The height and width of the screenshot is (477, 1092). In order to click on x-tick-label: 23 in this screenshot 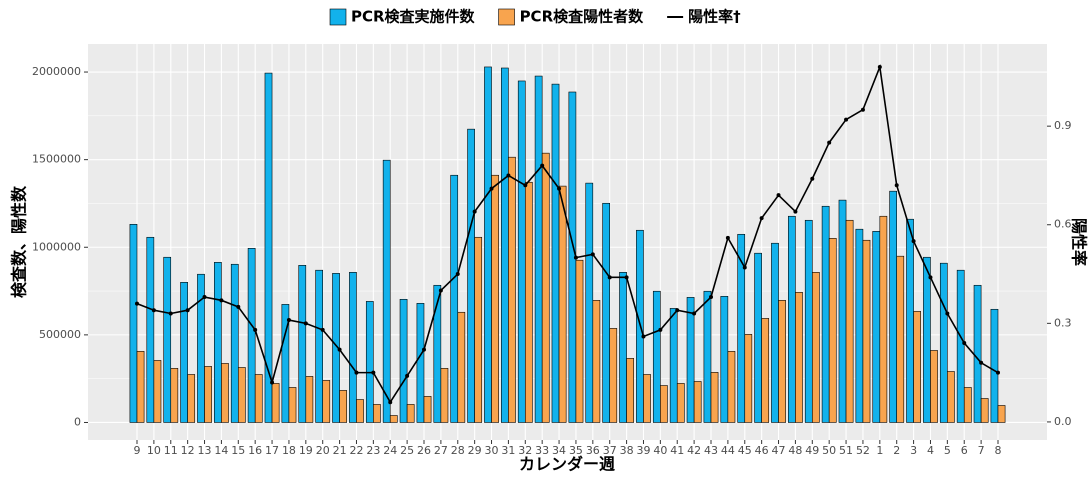, I will do `click(373, 450)`.